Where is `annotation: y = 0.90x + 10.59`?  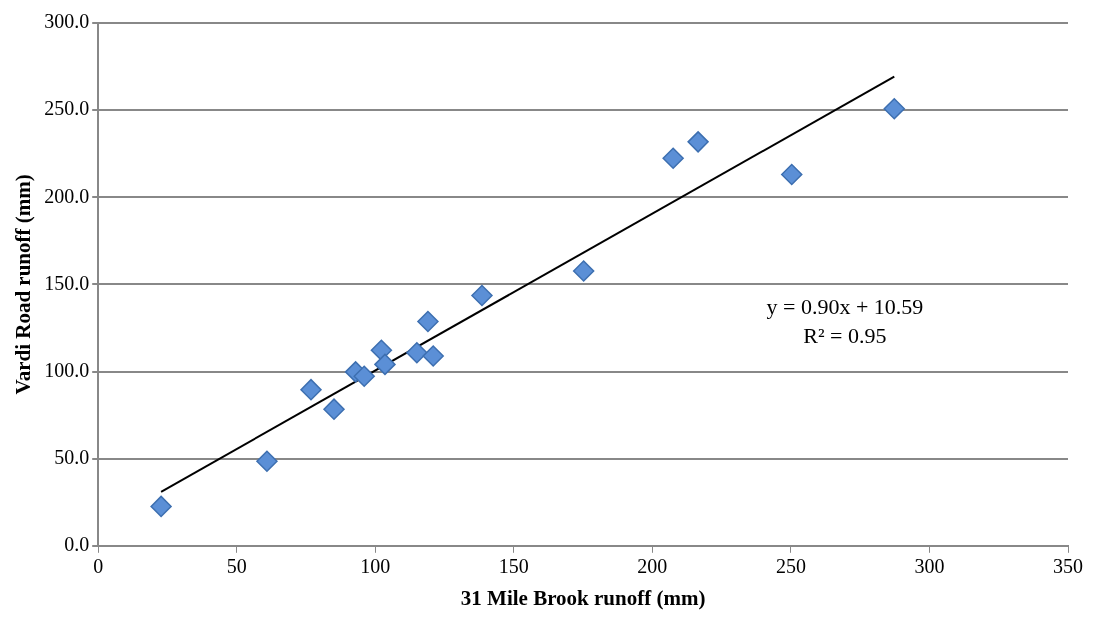
annotation: y = 0.90x + 10.59 is located at coordinates (845, 306).